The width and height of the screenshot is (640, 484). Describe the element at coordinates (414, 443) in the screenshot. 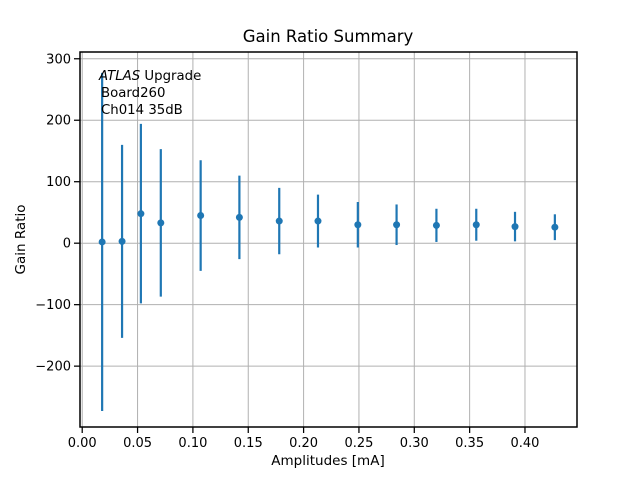

I see `x-tick-label: 0.30` at that location.